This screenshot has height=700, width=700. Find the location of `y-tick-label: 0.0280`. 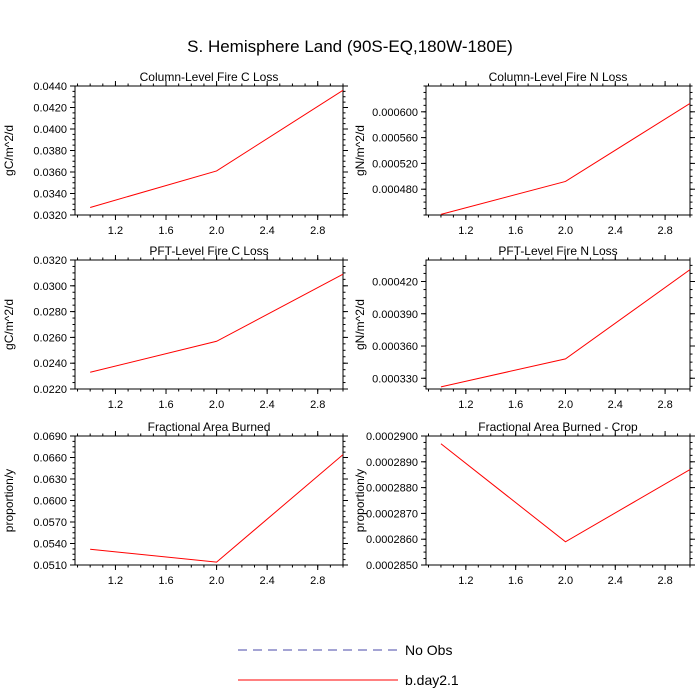

y-tick-label: 0.0280 is located at coordinates (50, 313).